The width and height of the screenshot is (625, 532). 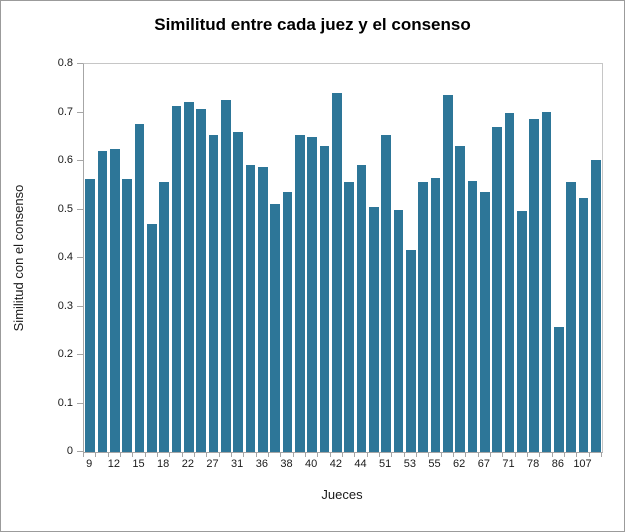 I want to click on y-axis-title: Similitud con el consenso, so click(x=18, y=258).